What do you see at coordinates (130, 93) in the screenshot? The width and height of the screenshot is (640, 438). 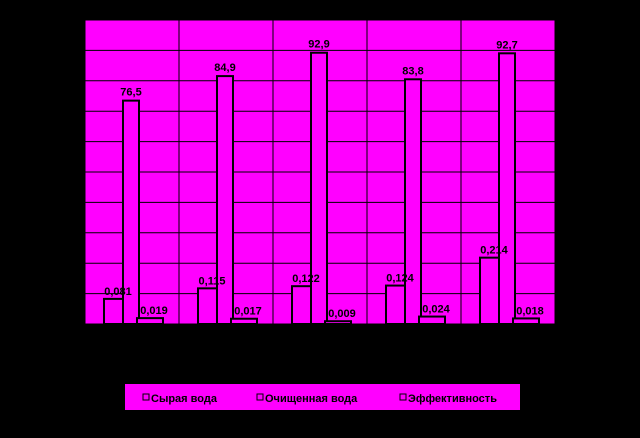 I see `data-label-efficiency: 76,5` at bounding box center [130, 93].